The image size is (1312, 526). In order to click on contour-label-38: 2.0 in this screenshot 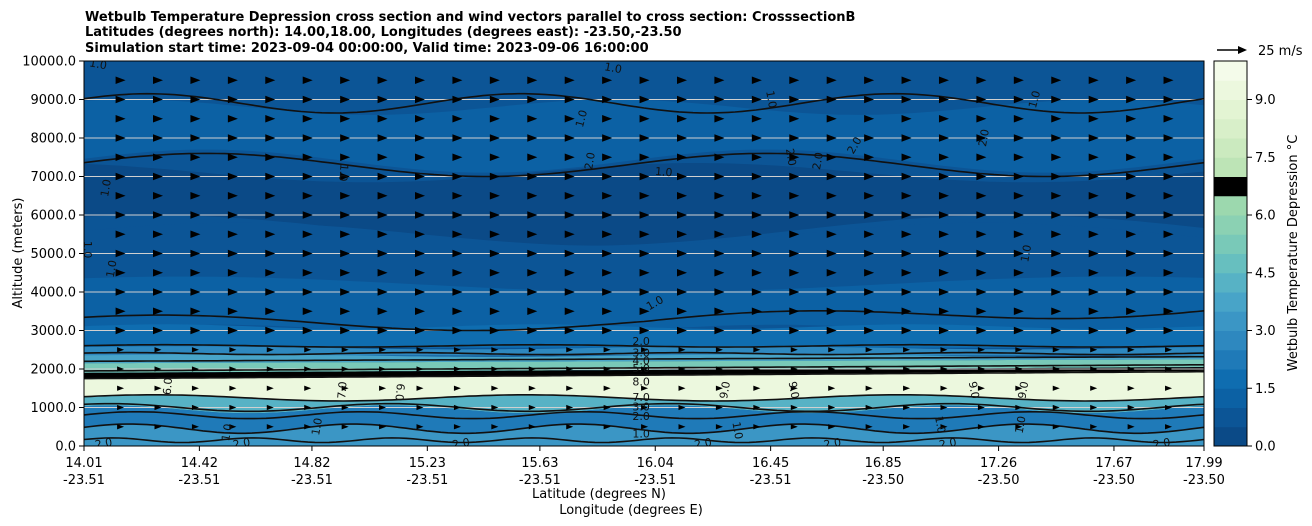, I will do `click(702, 444)`.